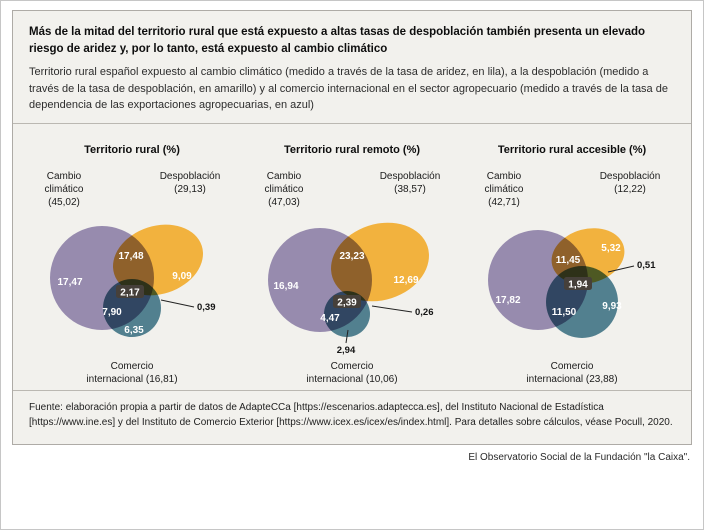 The image size is (704, 530). I want to click on value-climate-trade: 11,50, so click(564, 312).